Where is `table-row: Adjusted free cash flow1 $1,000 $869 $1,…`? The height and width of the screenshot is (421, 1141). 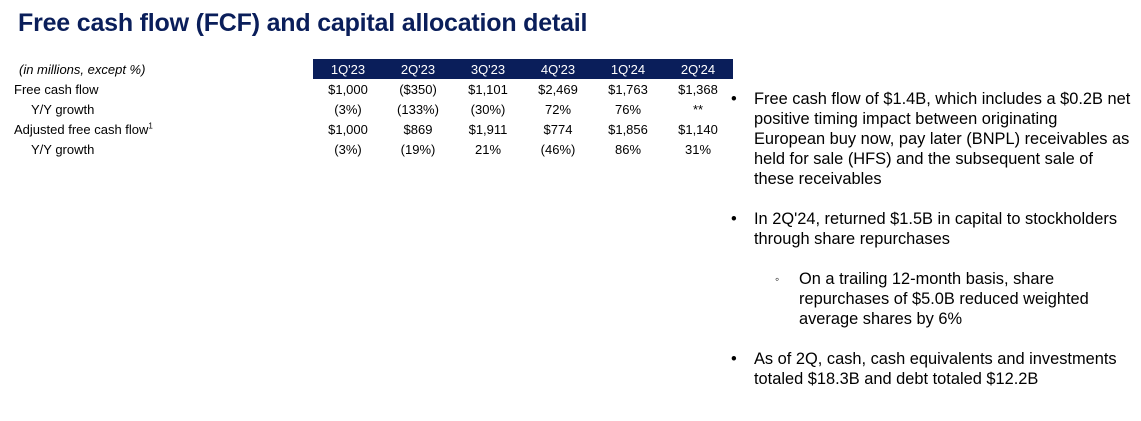
table-row: Adjusted free cash flow1 $1,000 $869 $1,… is located at coordinates (373, 129).